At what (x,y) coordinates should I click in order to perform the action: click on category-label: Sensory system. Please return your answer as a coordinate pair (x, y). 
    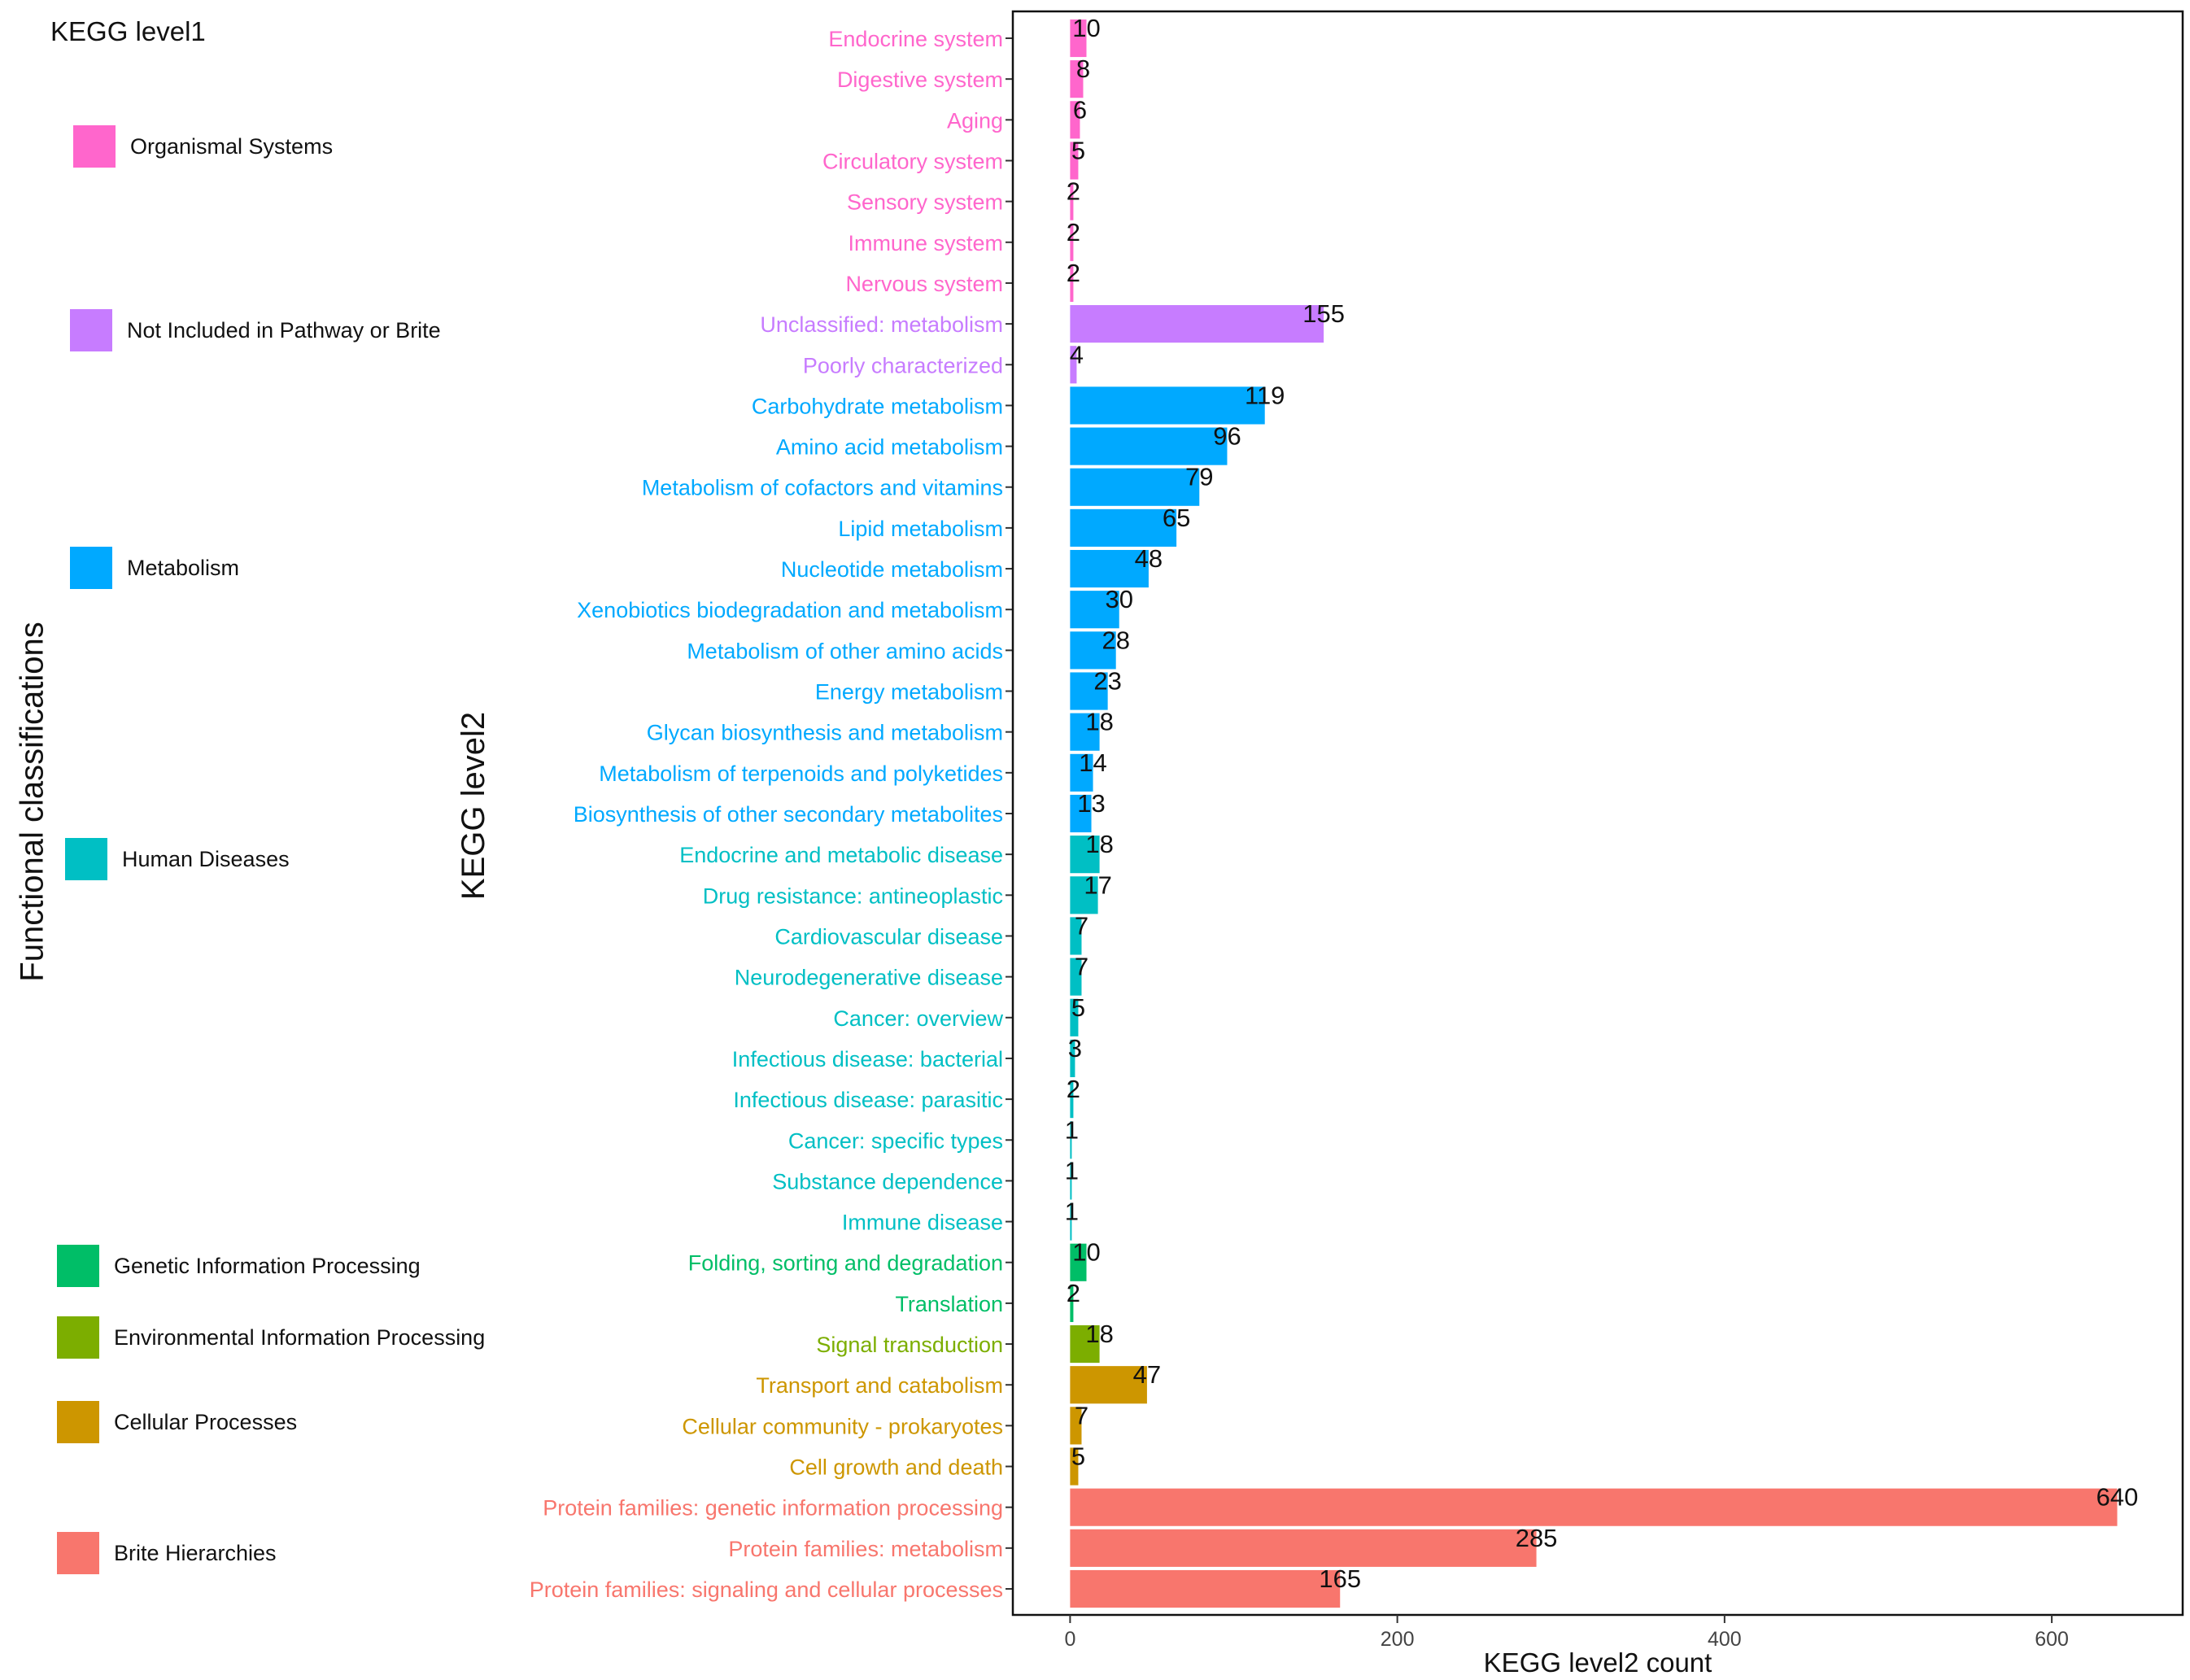
    Looking at the image, I should click on (925, 203).